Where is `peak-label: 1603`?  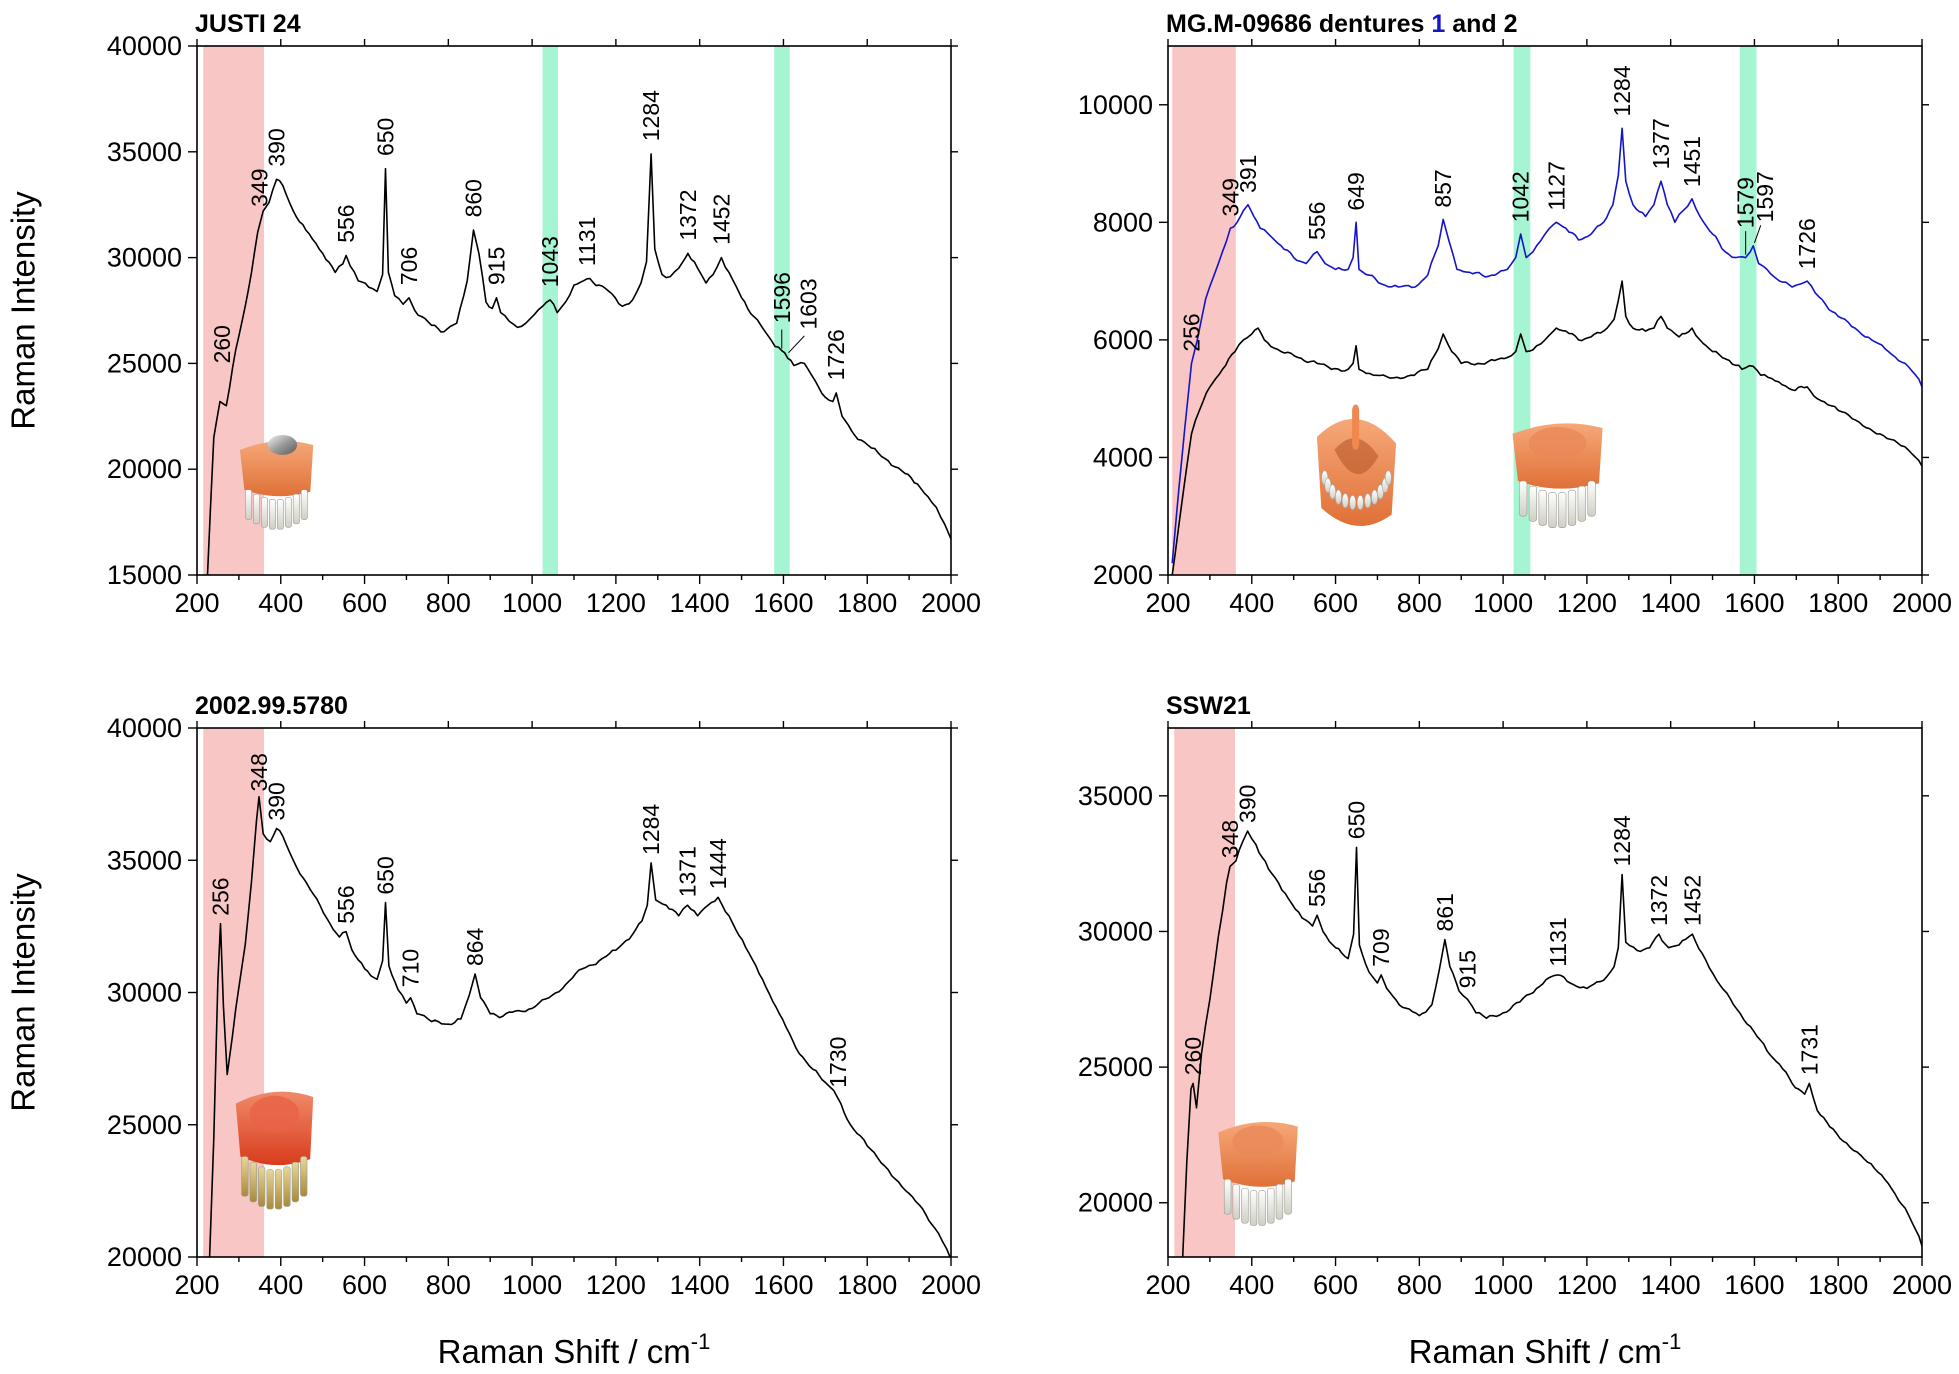 peak-label: 1603 is located at coordinates (809, 303).